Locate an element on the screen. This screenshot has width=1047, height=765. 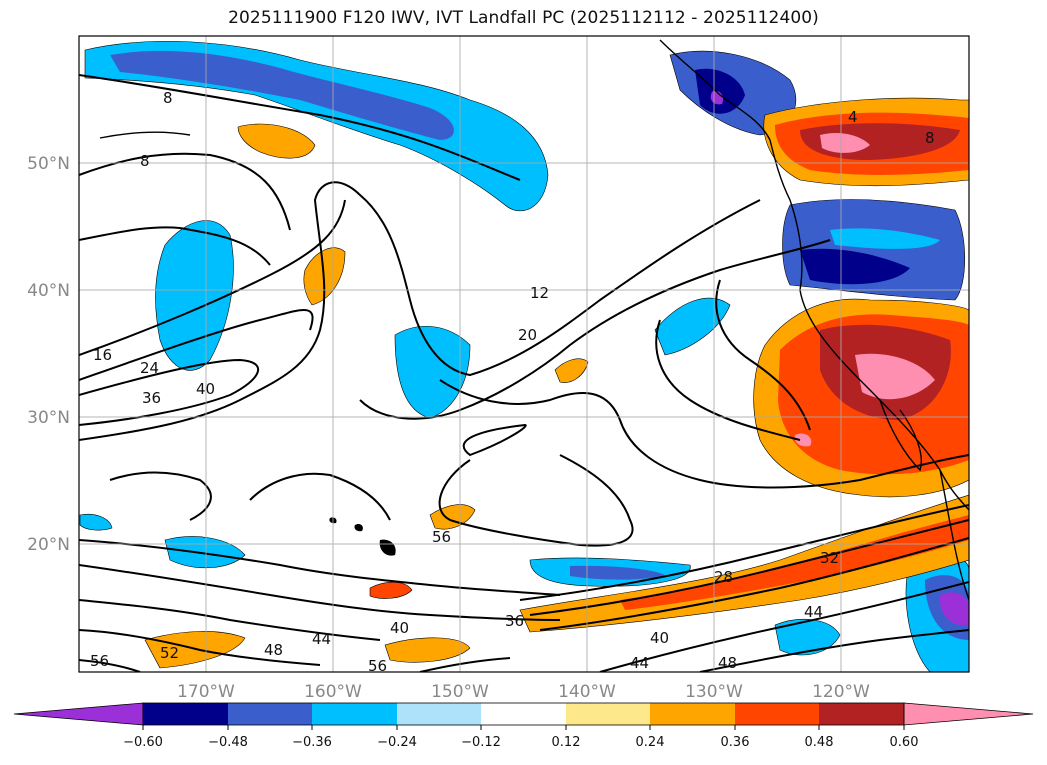
colorbar-extend-low is located at coordinates (78, 714).